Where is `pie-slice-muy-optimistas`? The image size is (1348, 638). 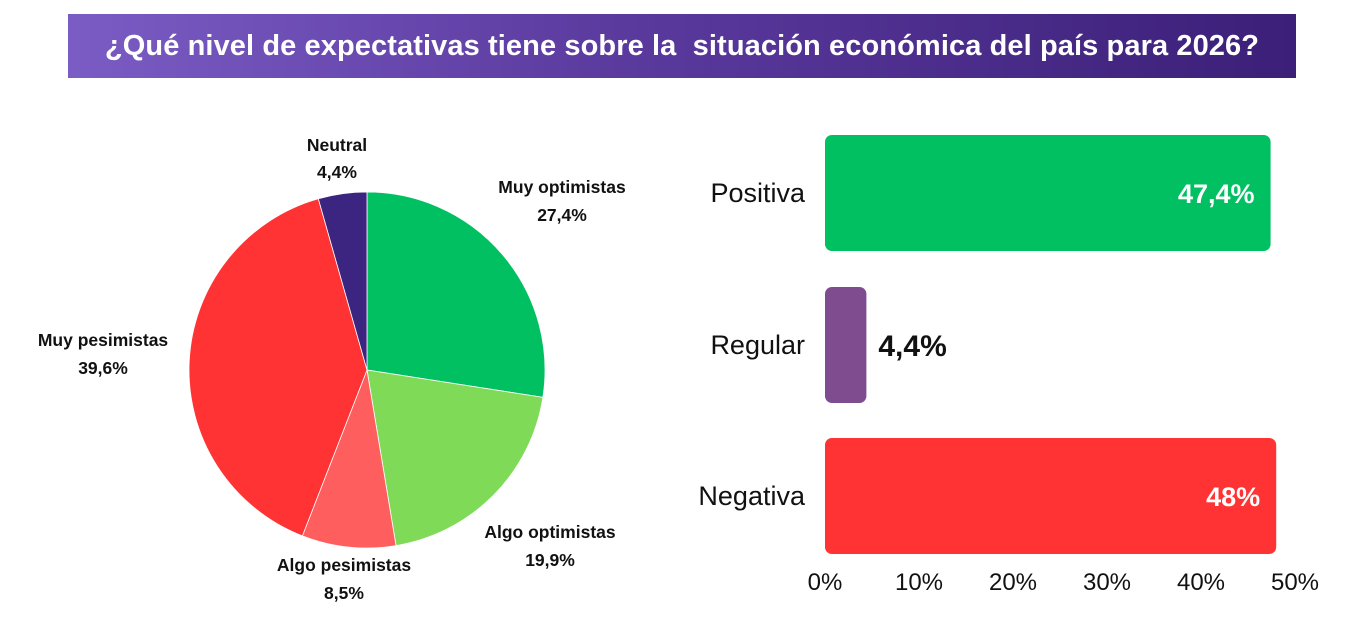 pie-slice-muy-optimistas is located at coordinates (456, 294).